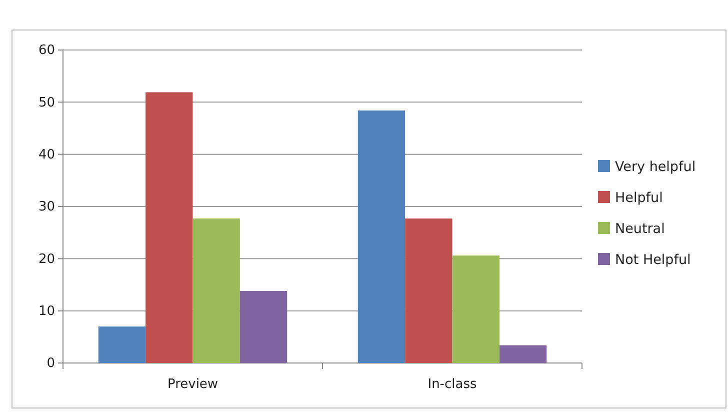  I want to click on y-tick-label: 40, so click(46, 154).